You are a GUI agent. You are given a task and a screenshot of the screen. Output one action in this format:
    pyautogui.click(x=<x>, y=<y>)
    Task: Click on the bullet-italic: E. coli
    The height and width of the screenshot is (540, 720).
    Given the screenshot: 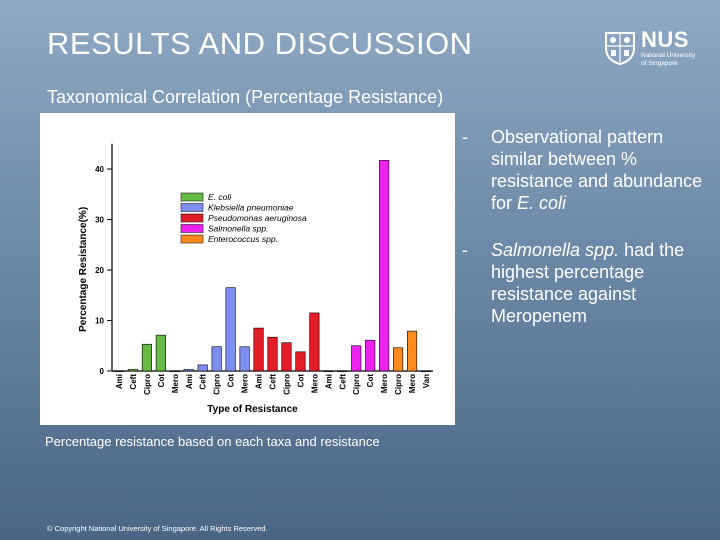 What is the action you would take?
    pyautogui.click(x=542, y=203)
    